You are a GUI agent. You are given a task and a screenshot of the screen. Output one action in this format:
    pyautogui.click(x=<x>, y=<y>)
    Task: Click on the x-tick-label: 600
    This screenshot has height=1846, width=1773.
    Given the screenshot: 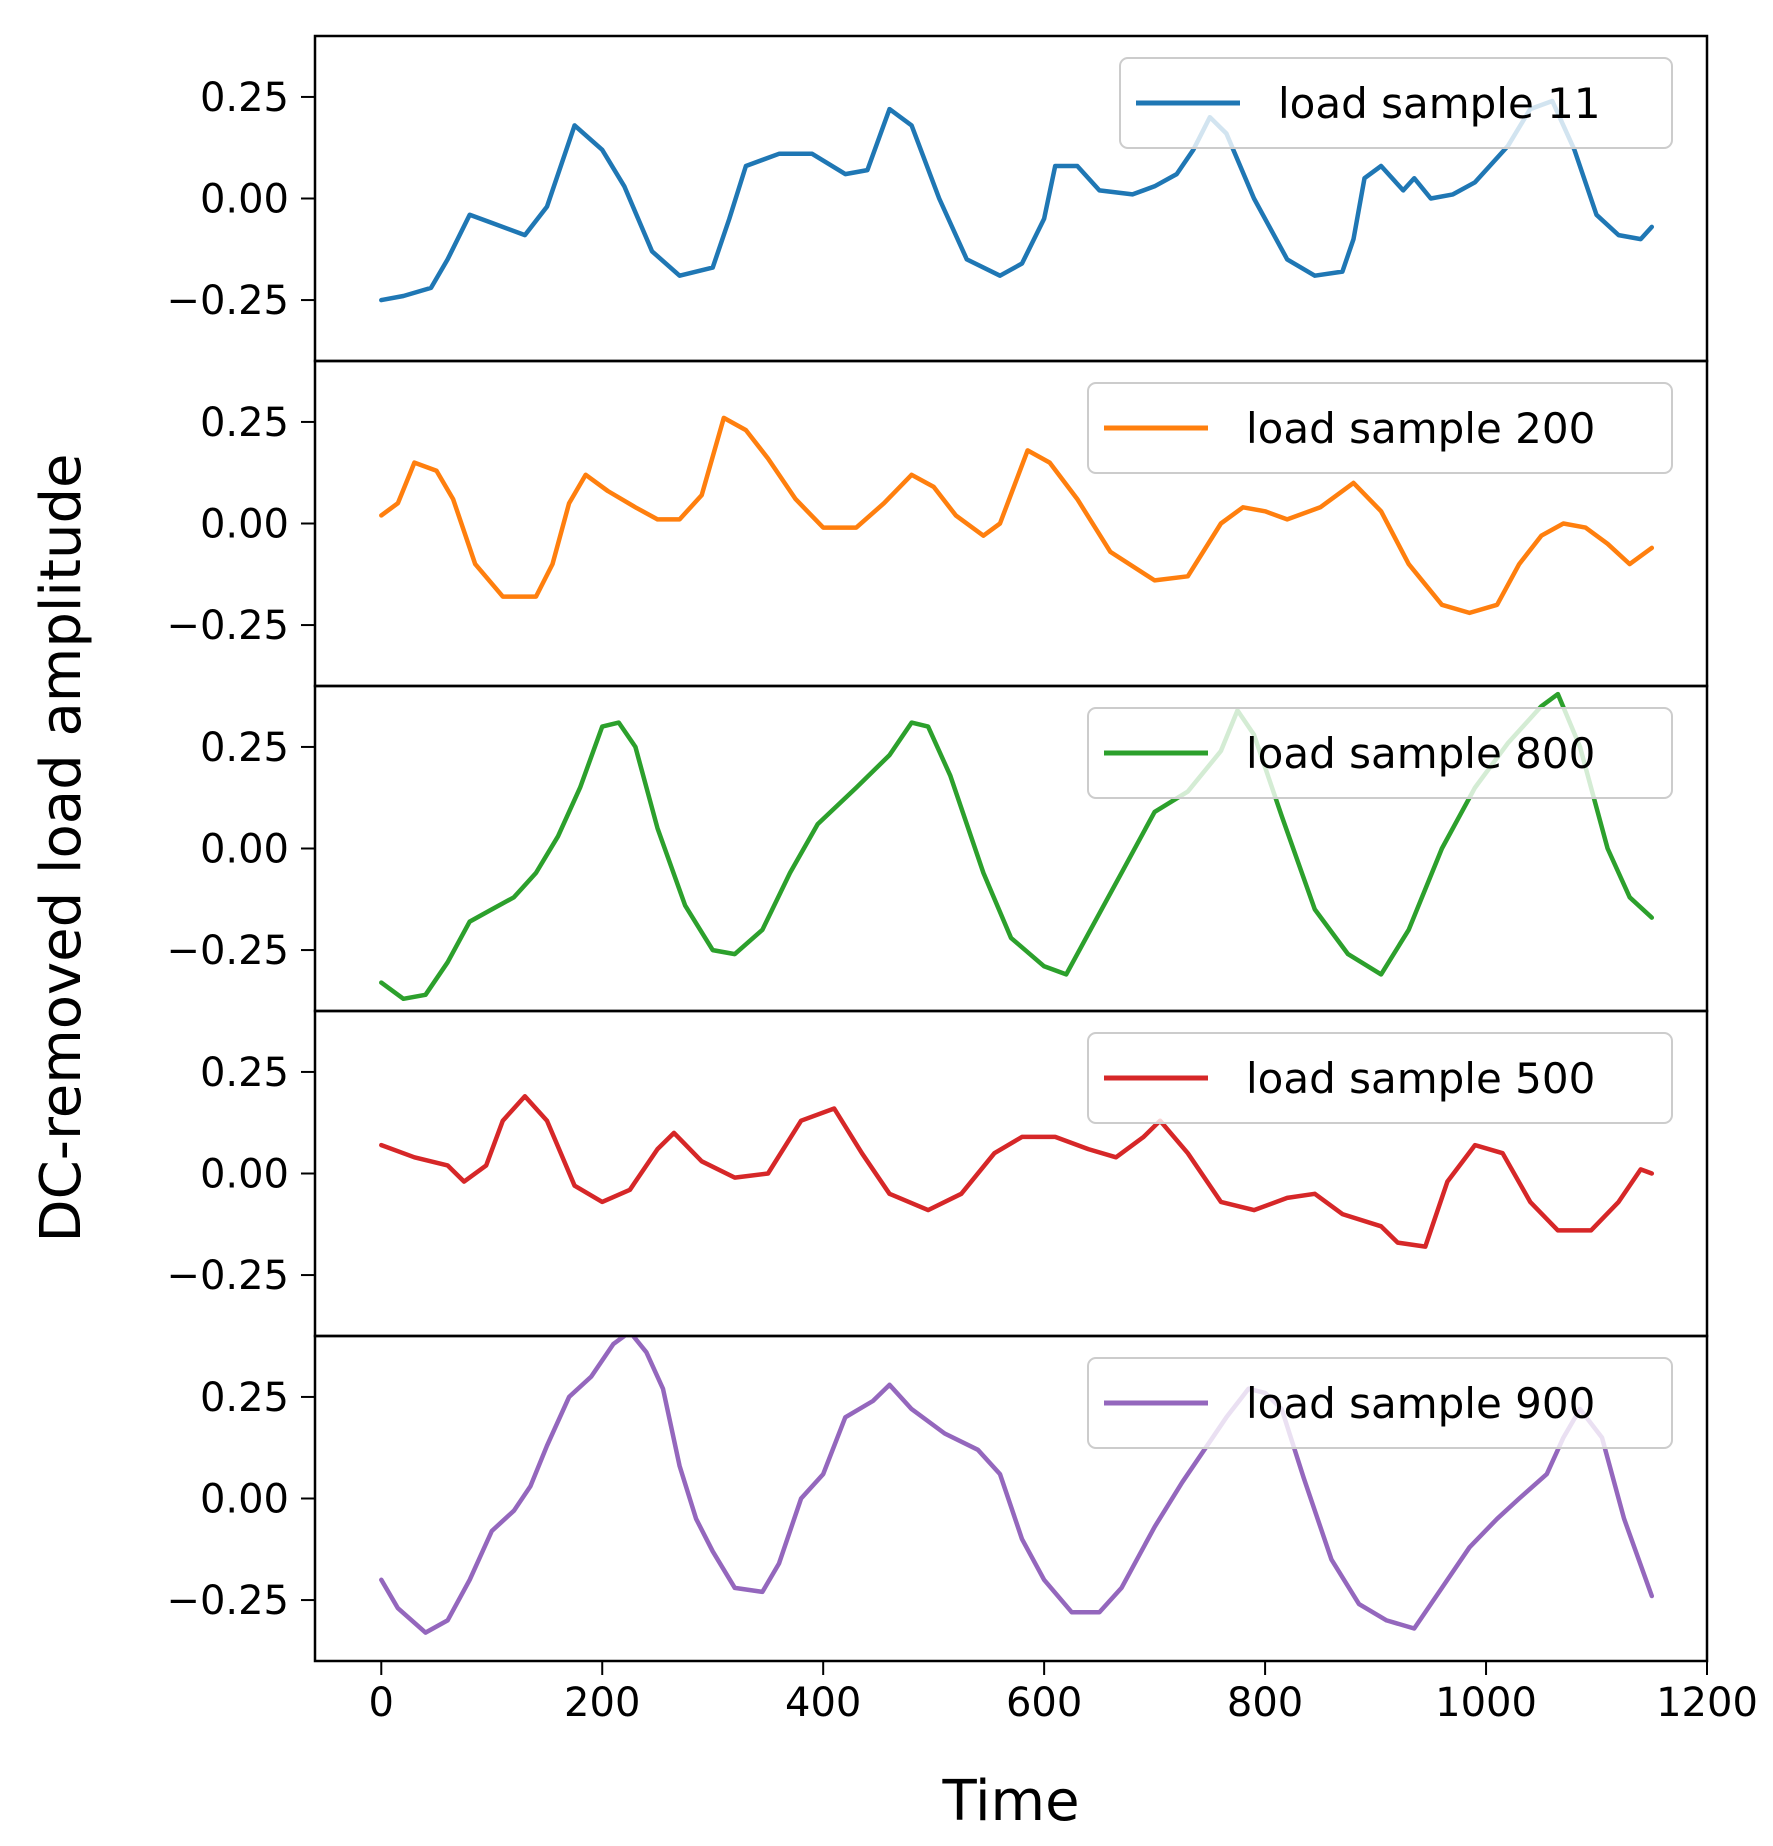 What is the action you would take?
    pyautogui.click(x=1044, y=1703)
    